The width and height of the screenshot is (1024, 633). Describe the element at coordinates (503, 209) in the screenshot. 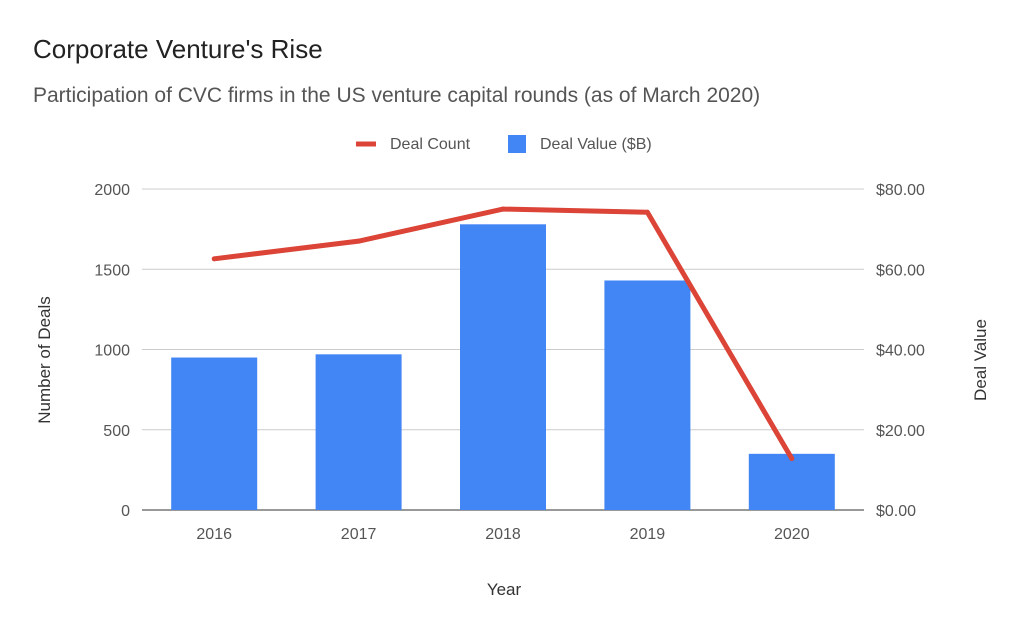

I see `point-deal-count-2018` at that location.